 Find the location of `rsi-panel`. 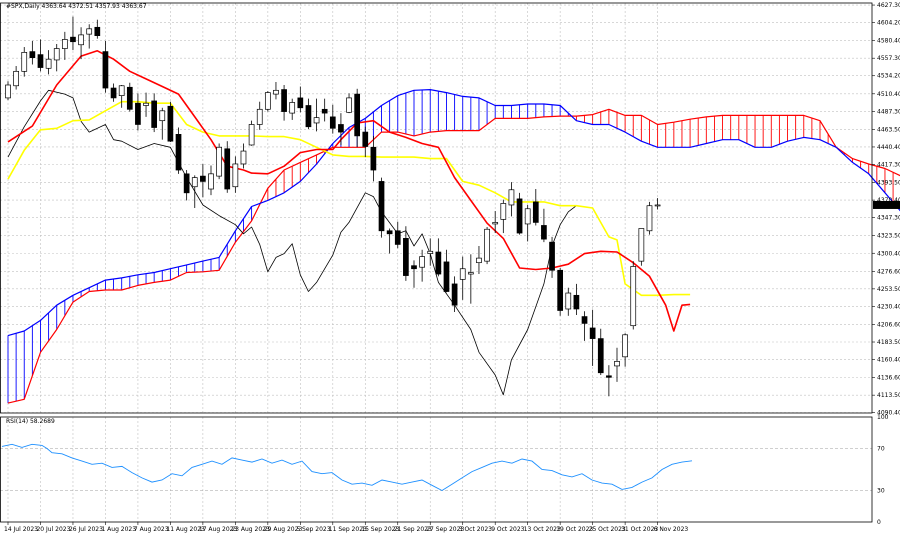

rsi-panel is located at coordinates (436, 467).